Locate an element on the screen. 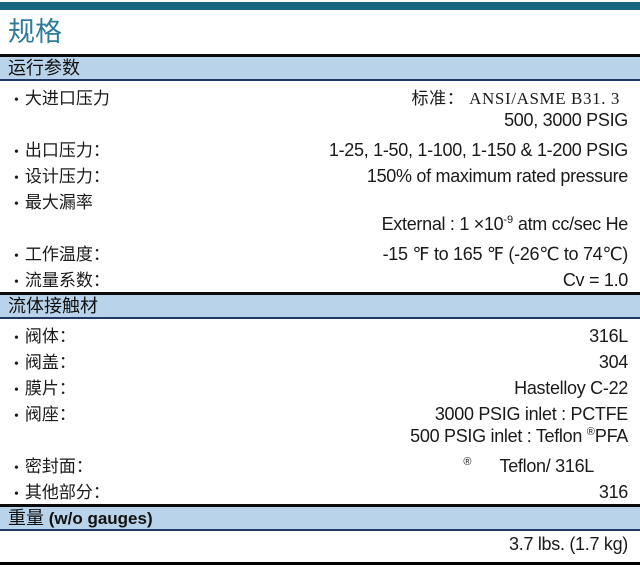 This screenshot has width=640, height=579. row-label: 设计压力： is located at coordinates (67, 176).